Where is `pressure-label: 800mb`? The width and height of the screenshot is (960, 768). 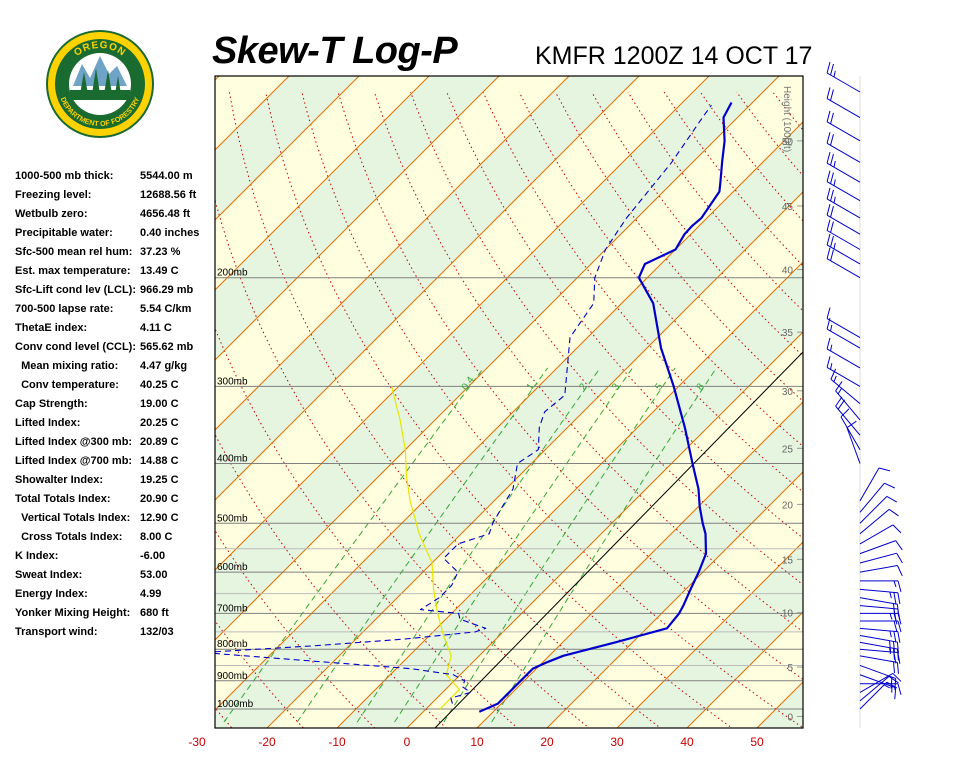
pressure-label: 800mb is located at coordinates (232, 644).